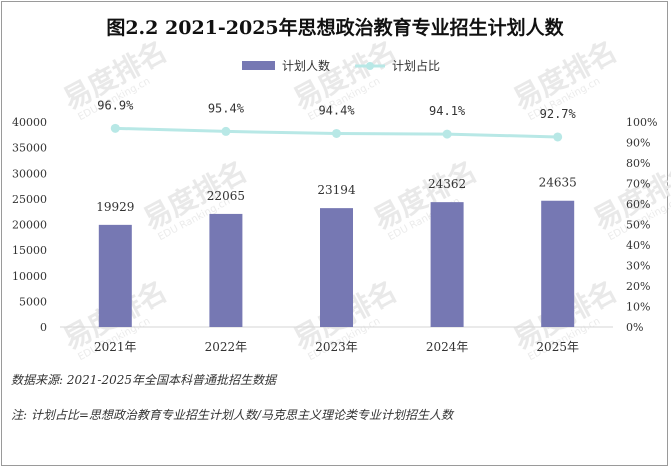 This screenshot has width=671, height=469. I want to click on legend-label-bar: 计划人数, so click(306, 65).